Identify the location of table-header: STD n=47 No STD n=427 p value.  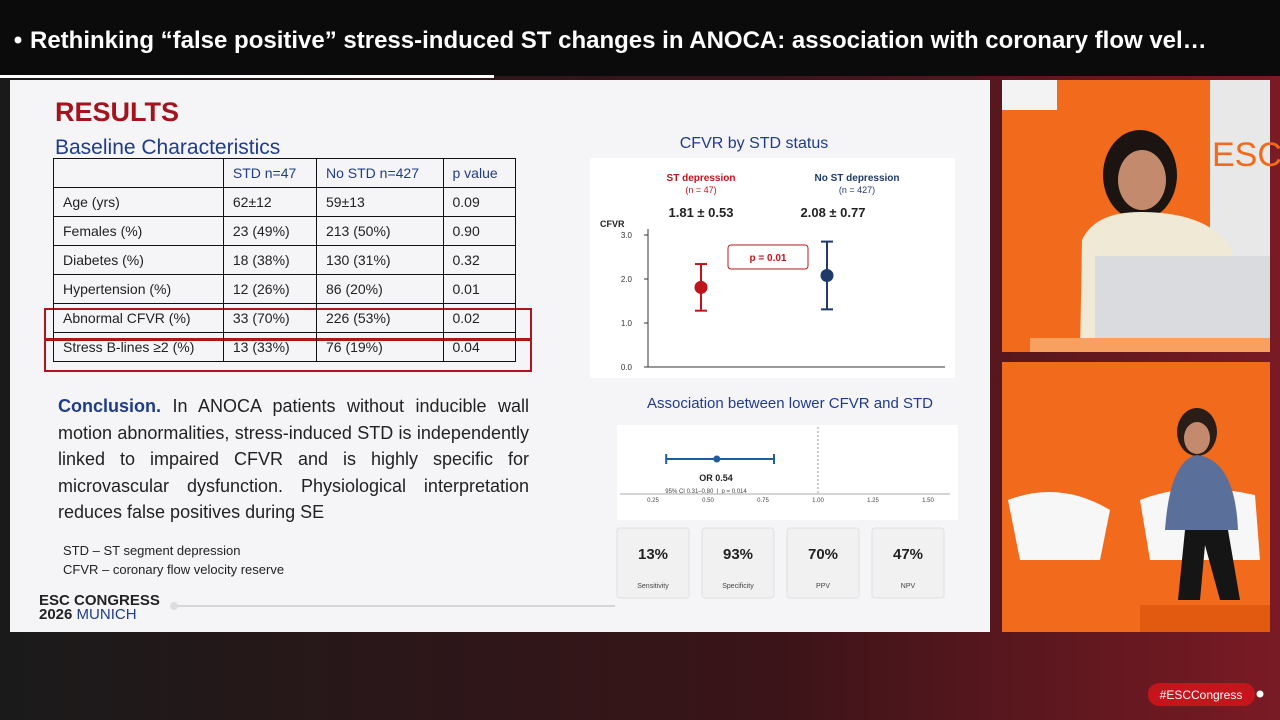
(284, 173).